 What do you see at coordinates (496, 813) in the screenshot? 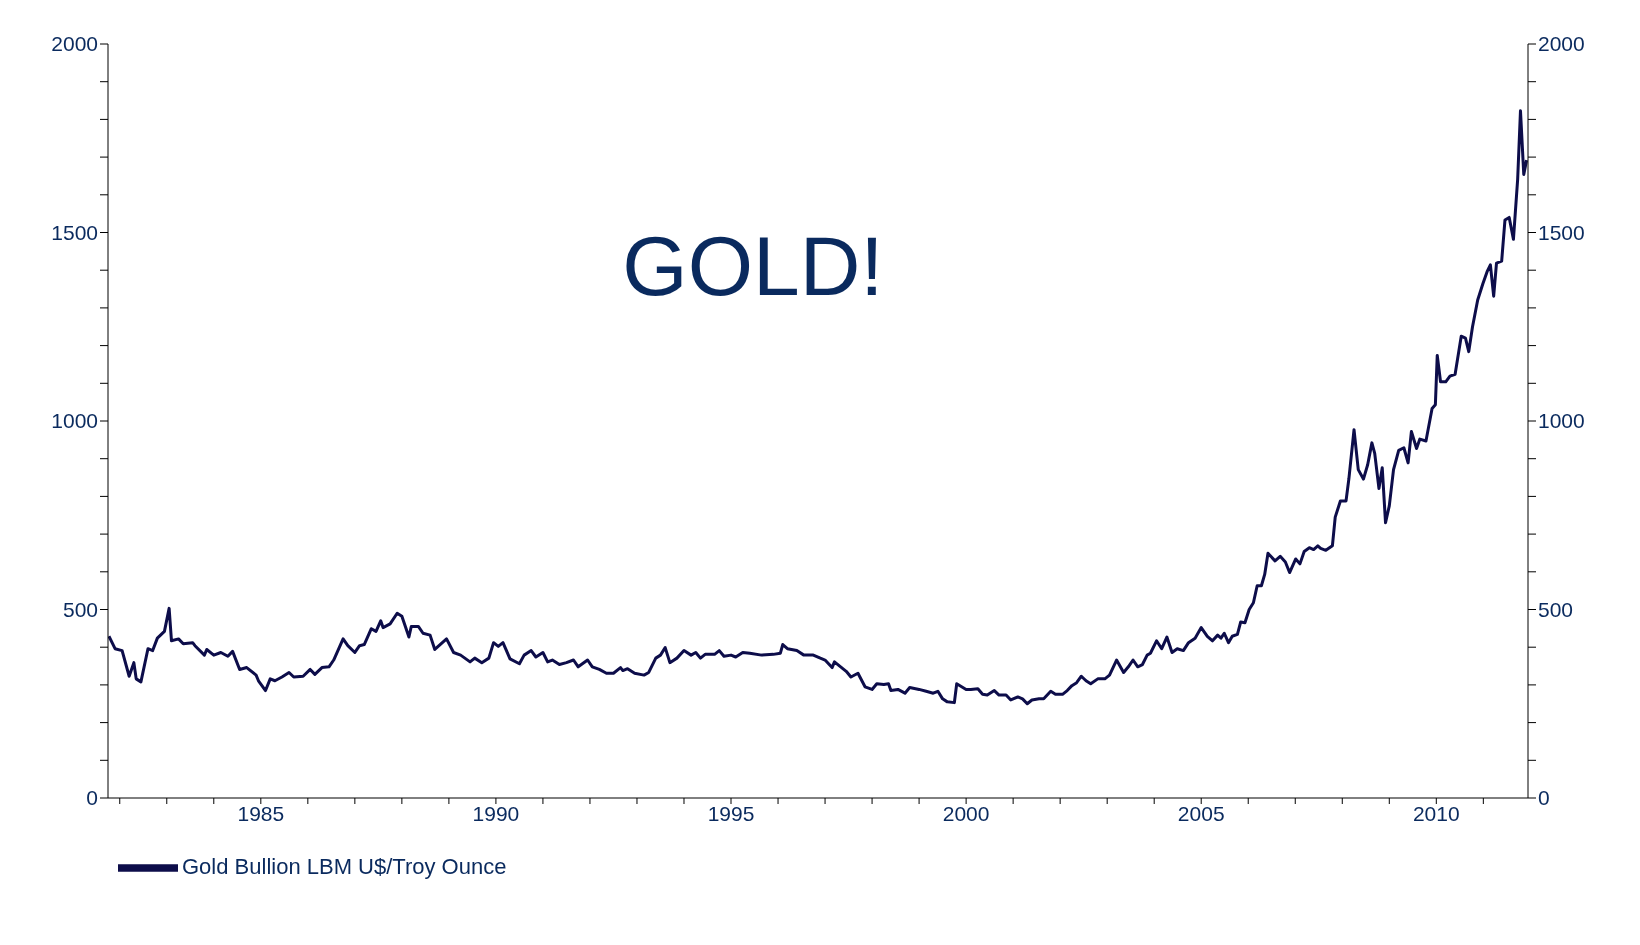
I see `x-tick-label: 1990` at bounding box center [496, 813].